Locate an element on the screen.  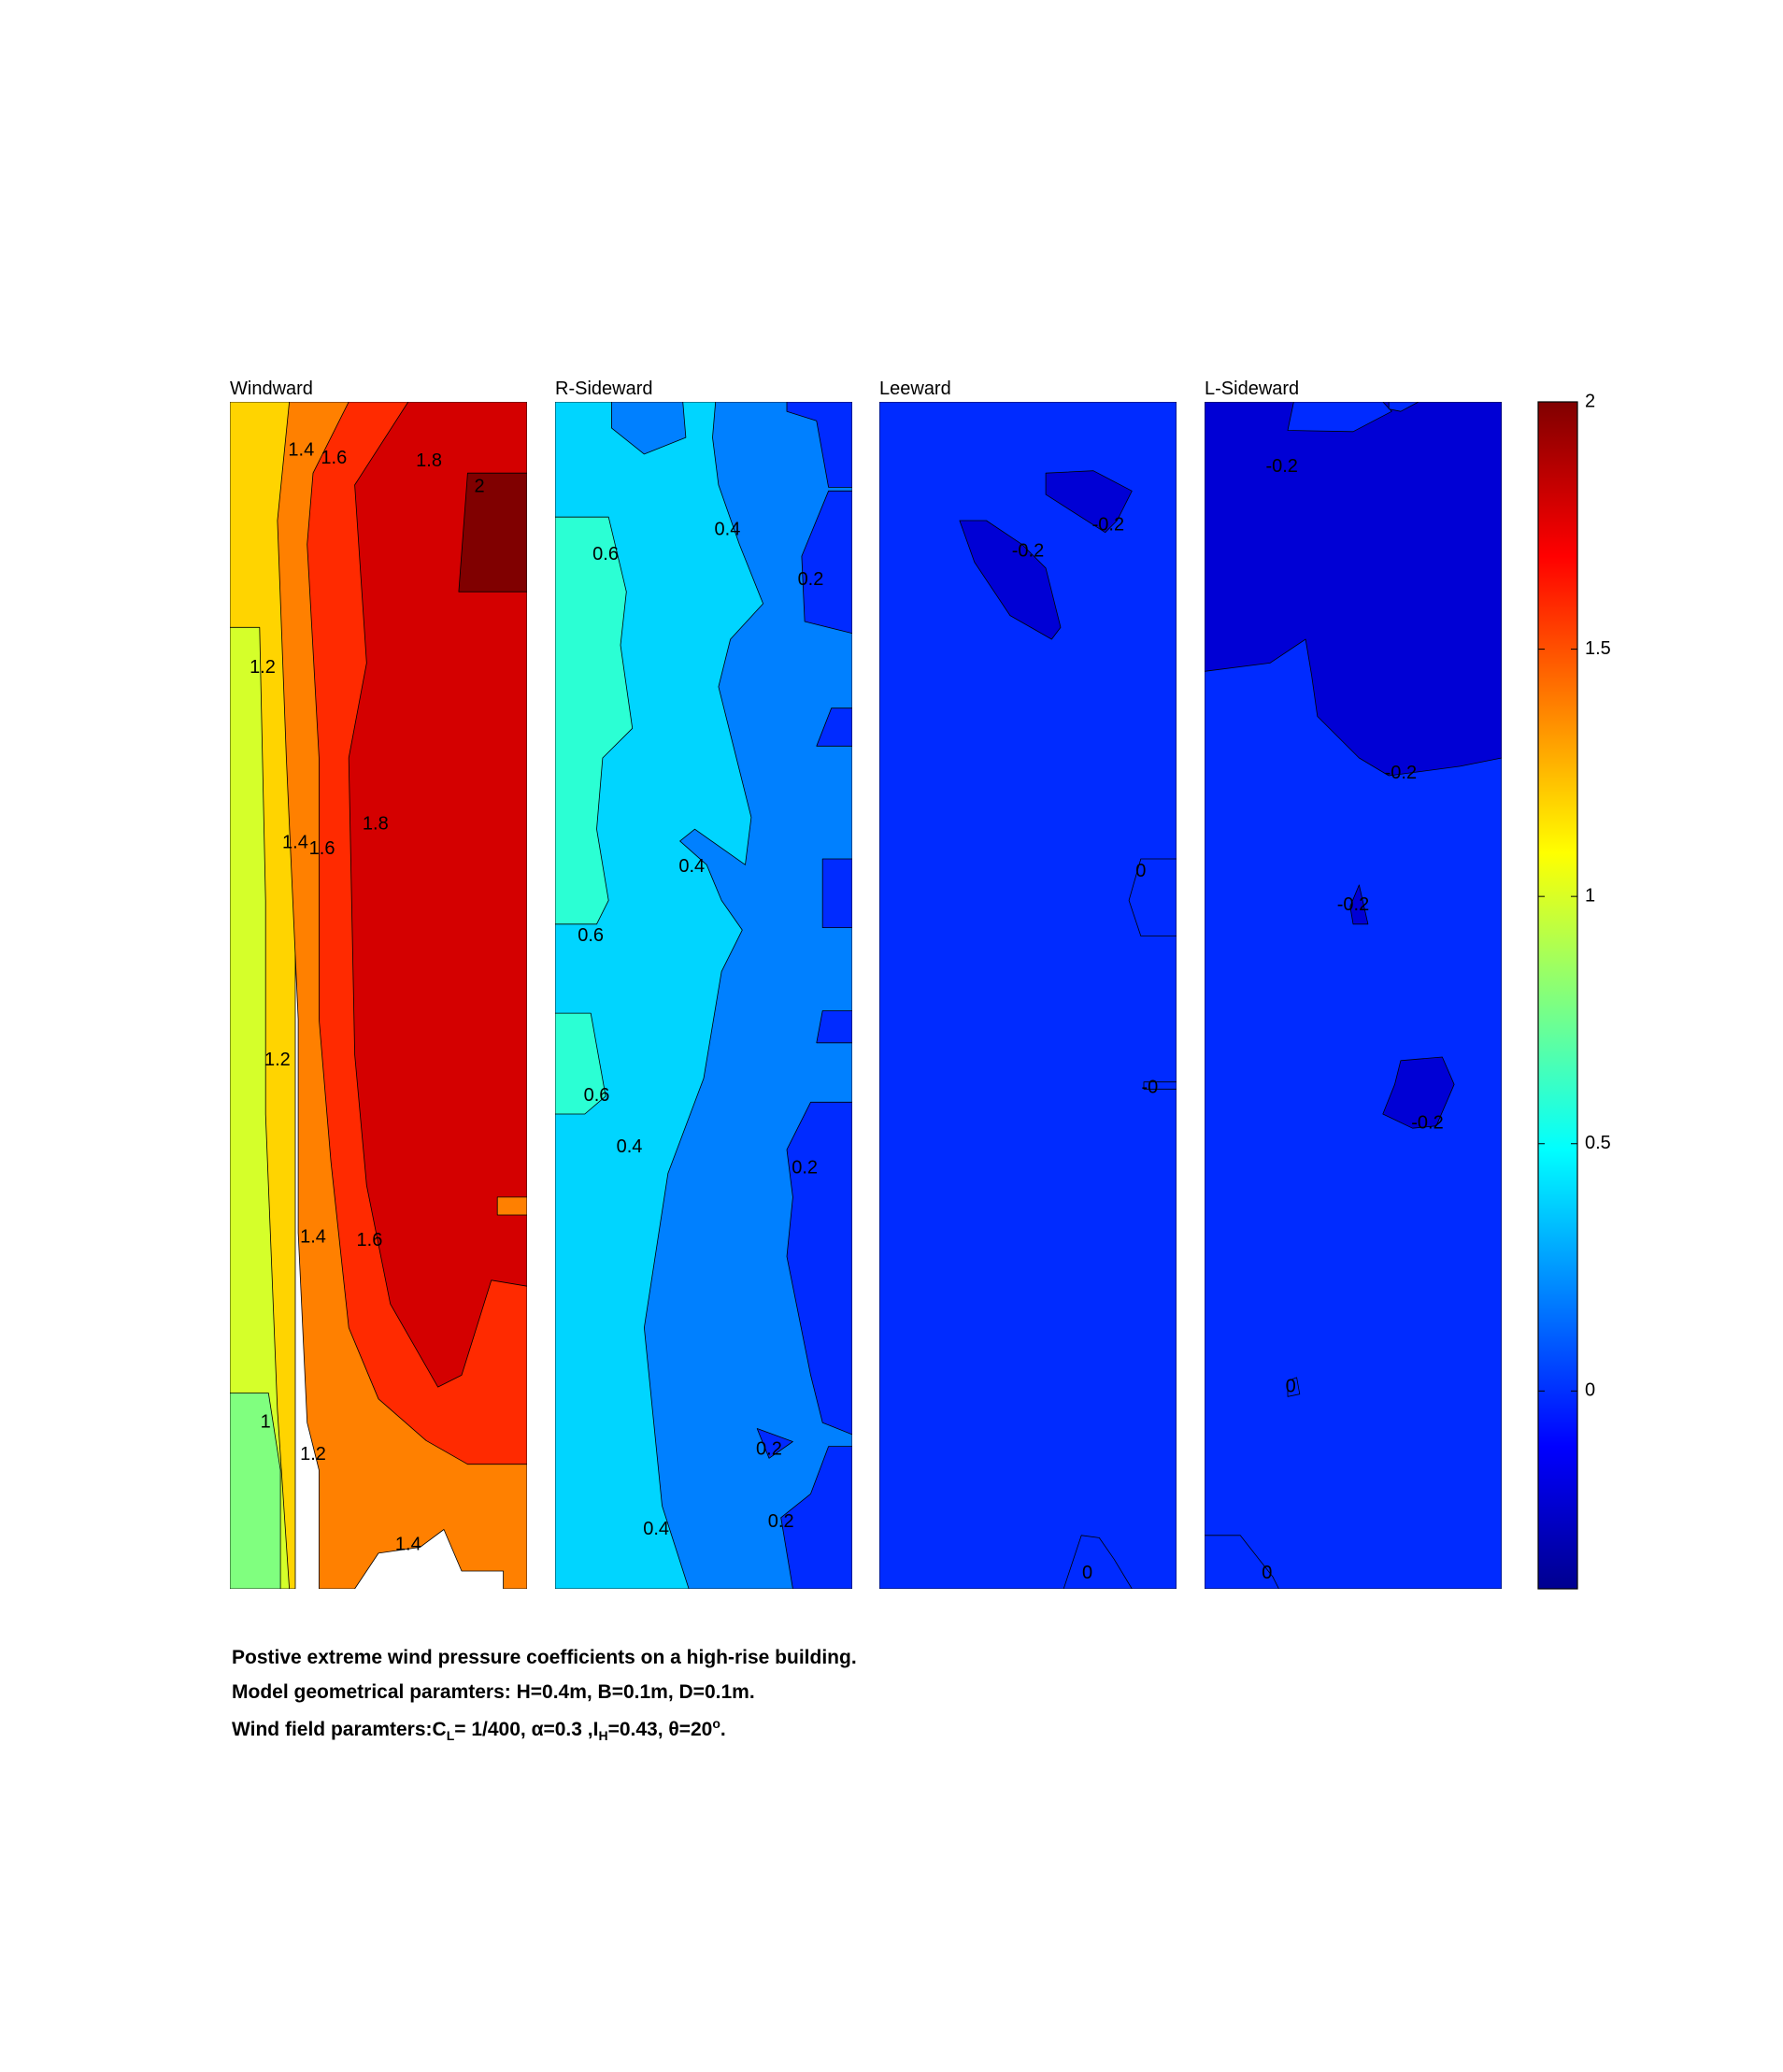
caption-line-3-sub-h: H is located at coordinates (603, 1736).